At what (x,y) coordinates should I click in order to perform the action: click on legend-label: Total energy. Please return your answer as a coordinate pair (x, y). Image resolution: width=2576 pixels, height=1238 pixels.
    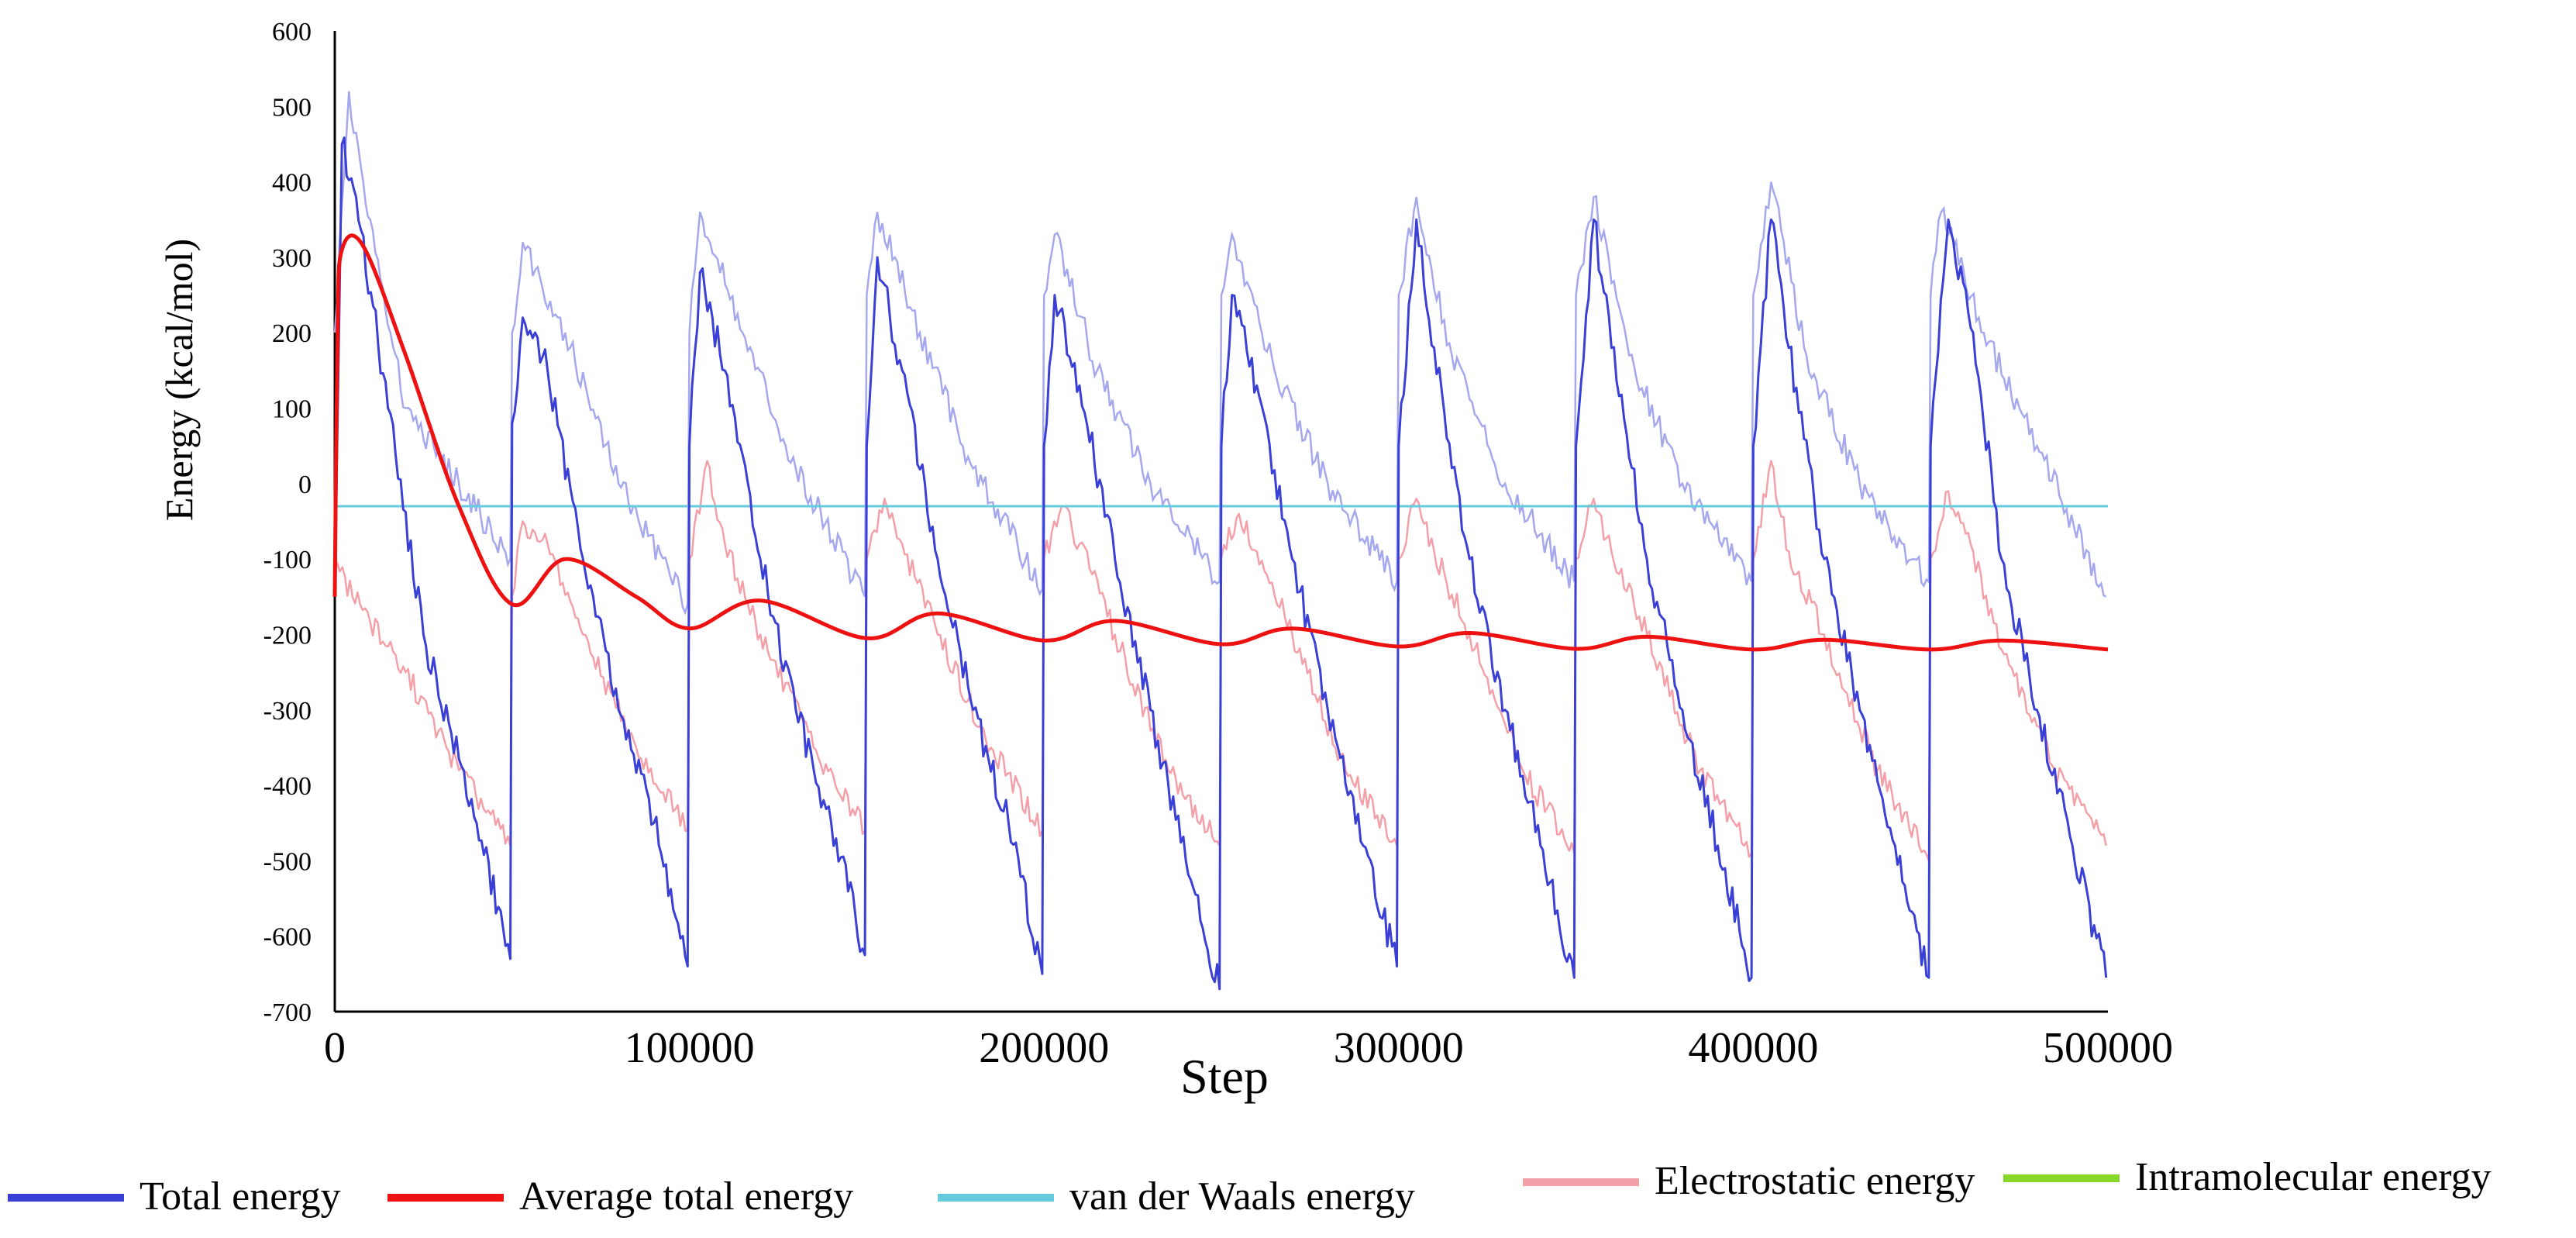
    Looking at the image, I should click on (240, 1196).